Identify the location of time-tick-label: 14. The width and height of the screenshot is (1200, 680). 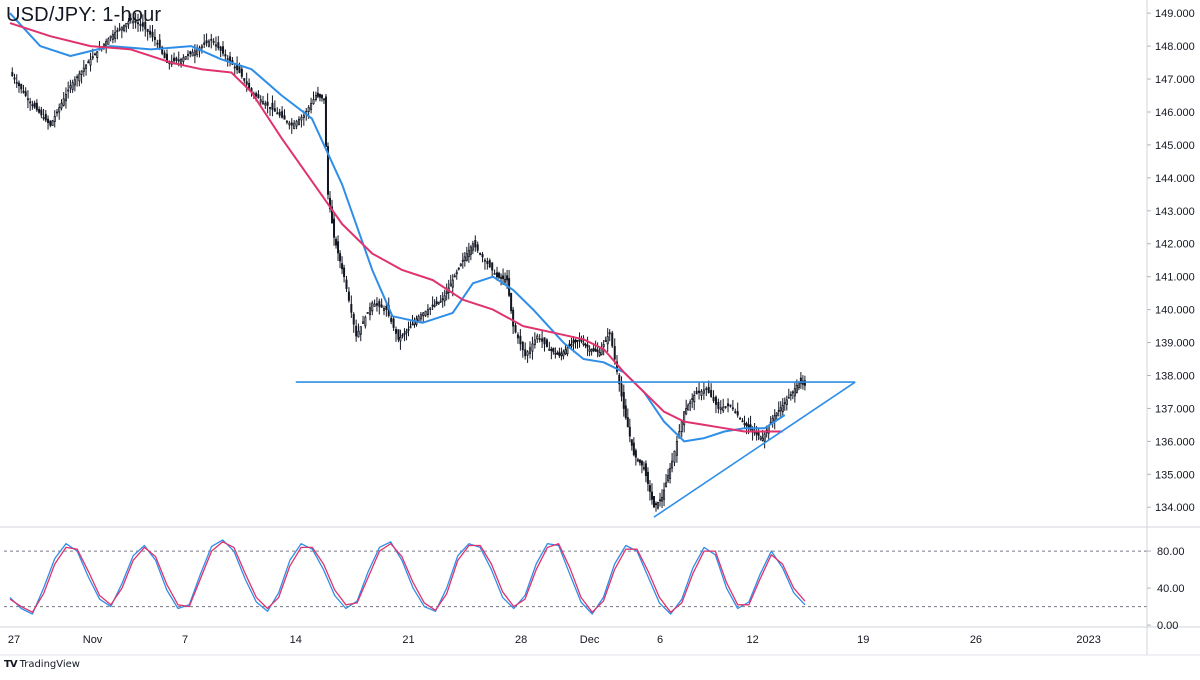
(296, 640).